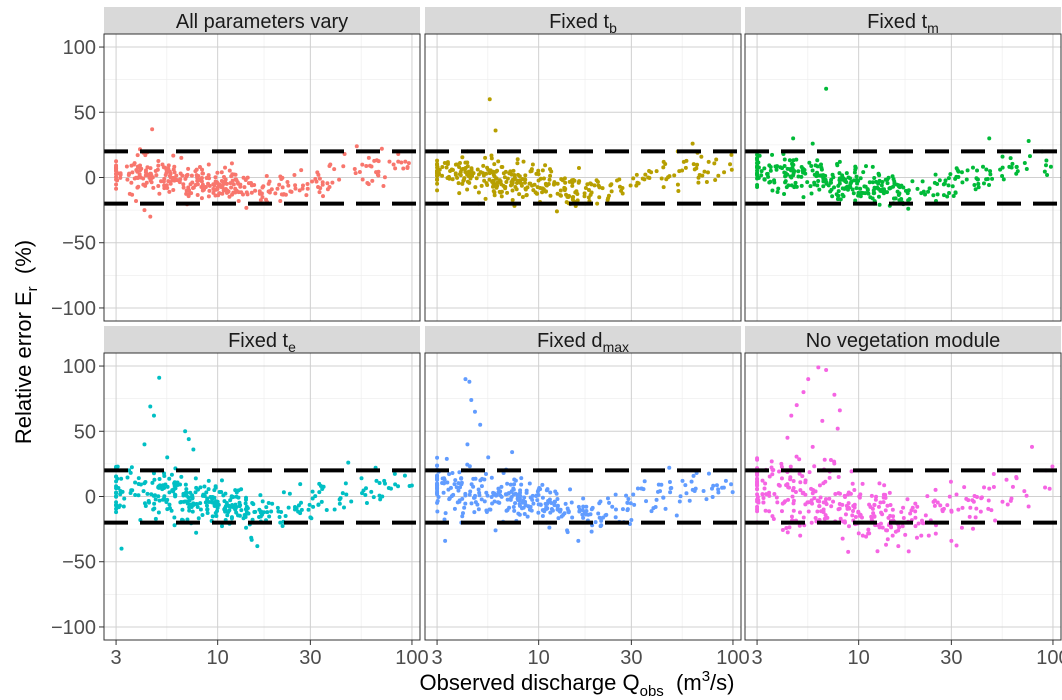 Image resolution: width=1062 pixels, height=700 pixels. I want to click on facet-title: Fixed tb, so click(583, 23).